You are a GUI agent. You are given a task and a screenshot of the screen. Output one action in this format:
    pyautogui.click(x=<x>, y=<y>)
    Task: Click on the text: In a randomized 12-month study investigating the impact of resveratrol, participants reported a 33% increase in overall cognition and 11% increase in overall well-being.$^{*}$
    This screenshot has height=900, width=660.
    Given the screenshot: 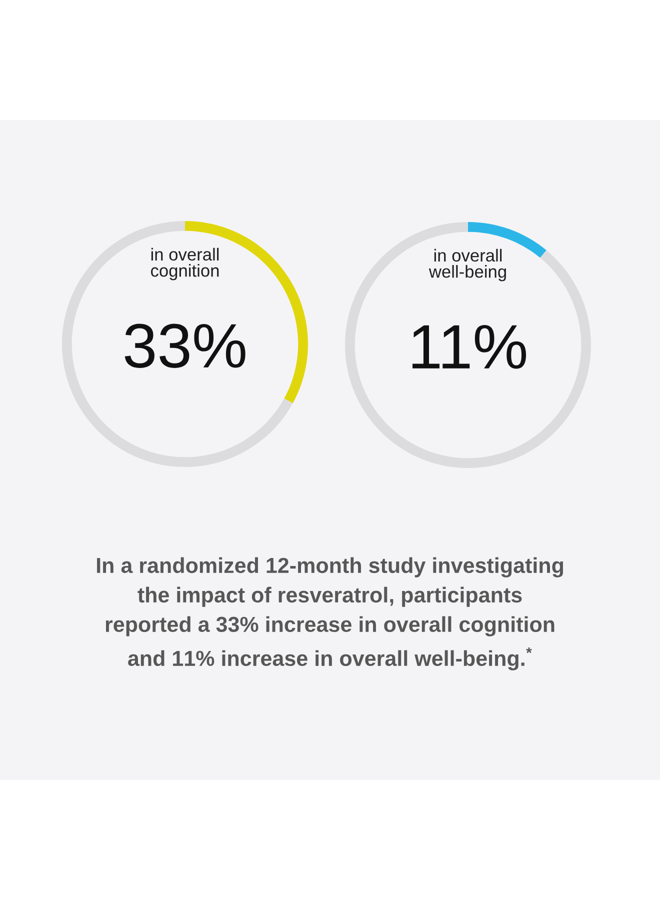 What is the action you would take?
    pyautogui.click(x=330, y=613)
    